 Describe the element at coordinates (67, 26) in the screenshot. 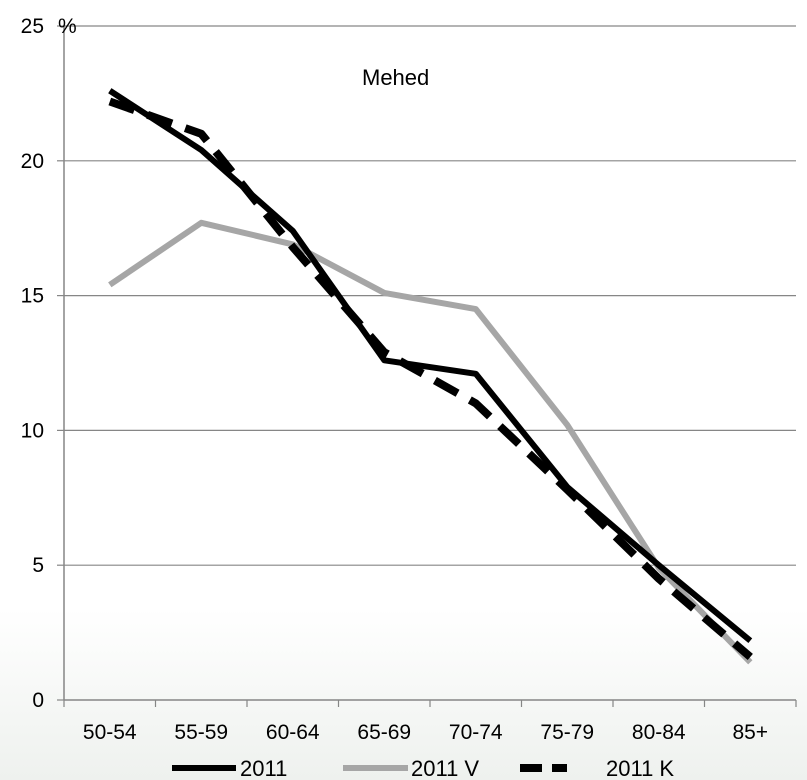

I see `y-axis-label: %` at that location.